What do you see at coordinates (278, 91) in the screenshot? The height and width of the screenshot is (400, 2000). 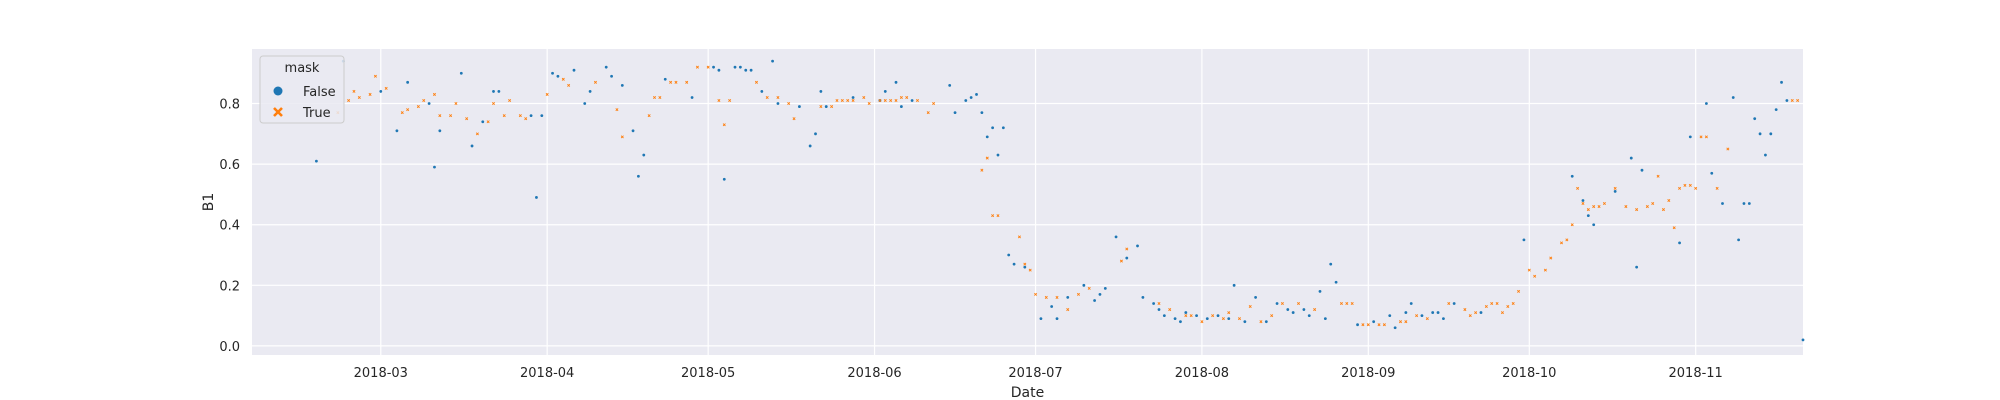 I see `legend-marker-false` at bounding box center [278, 91].